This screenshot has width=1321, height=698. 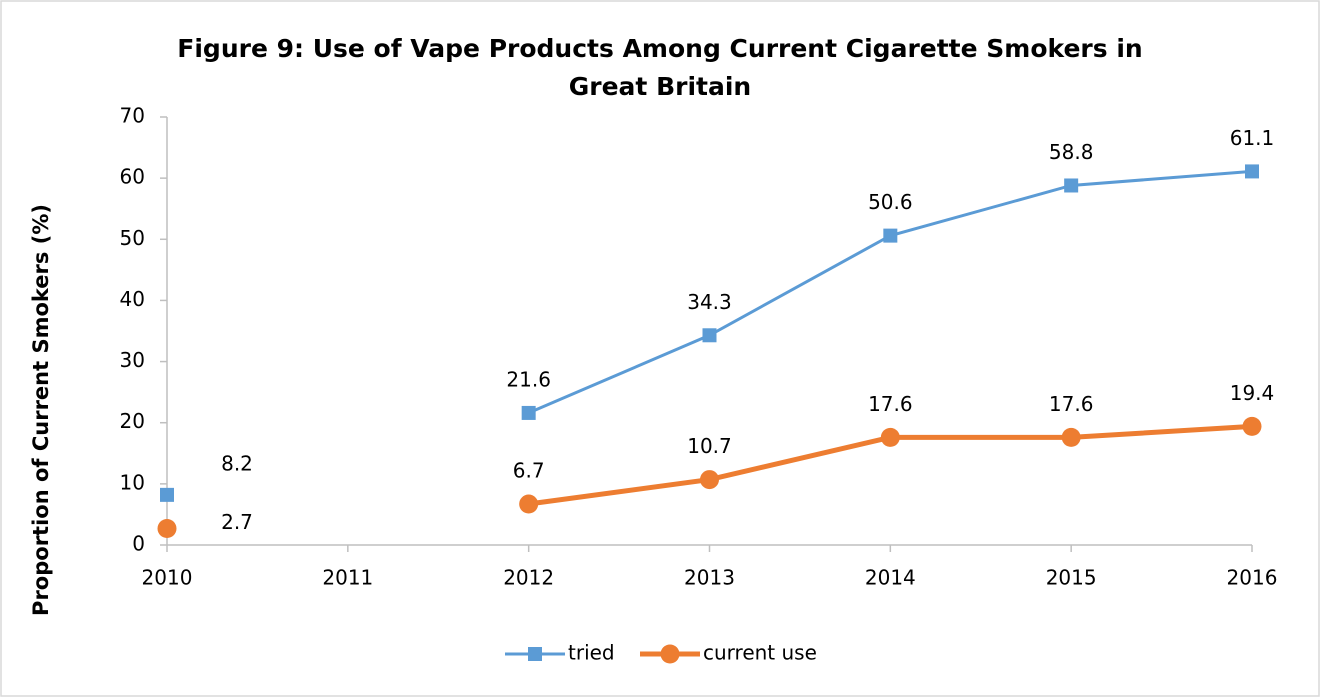 I want to click on data-label: 8.2, so click(x=237, y=463).